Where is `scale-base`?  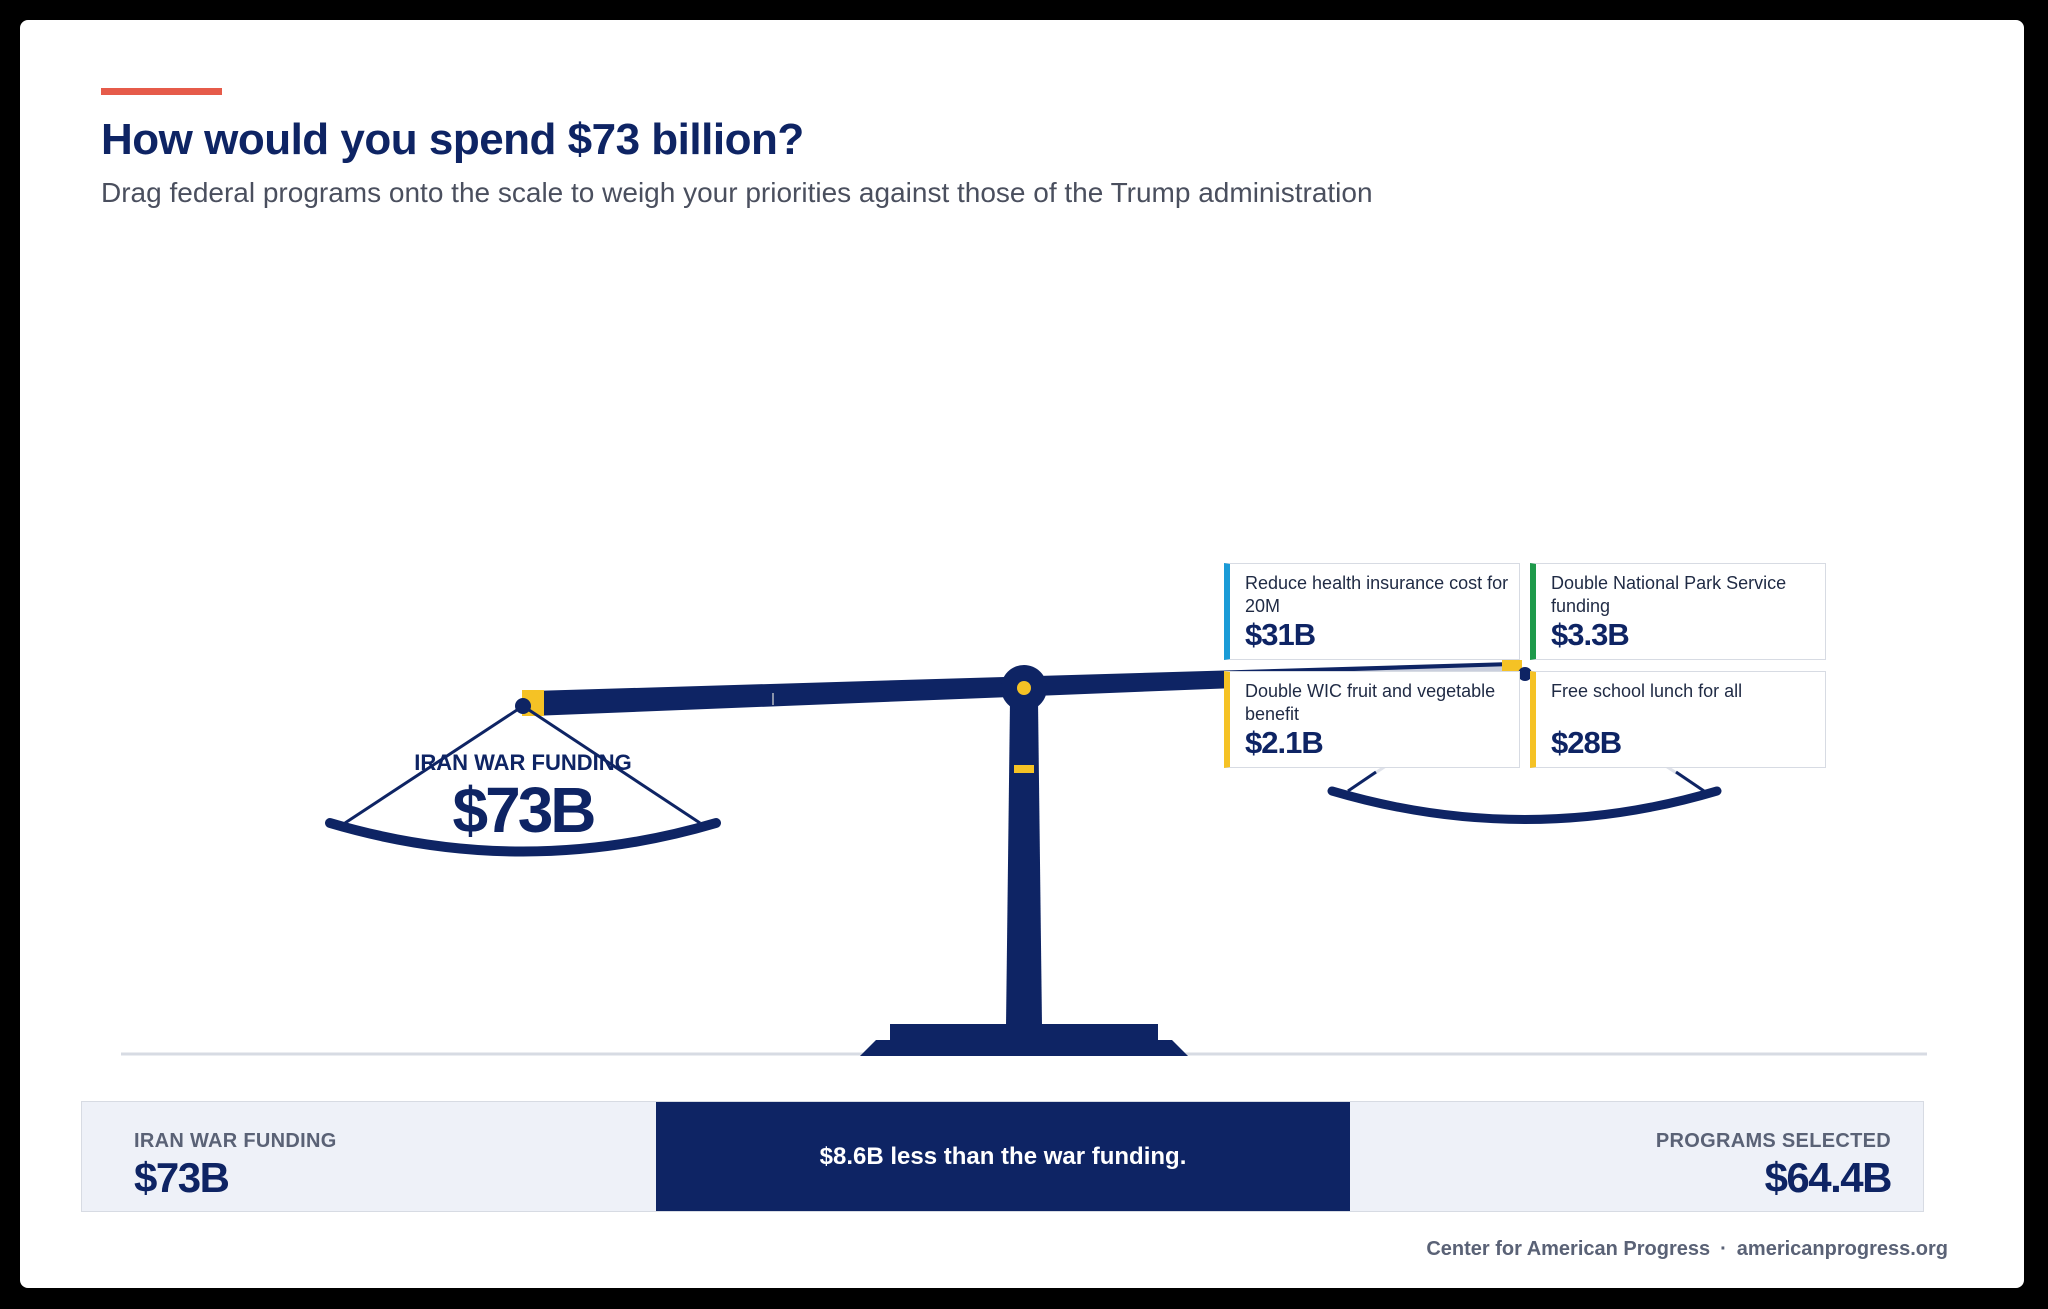
scale-base is located at coordinates (1024, 1048).